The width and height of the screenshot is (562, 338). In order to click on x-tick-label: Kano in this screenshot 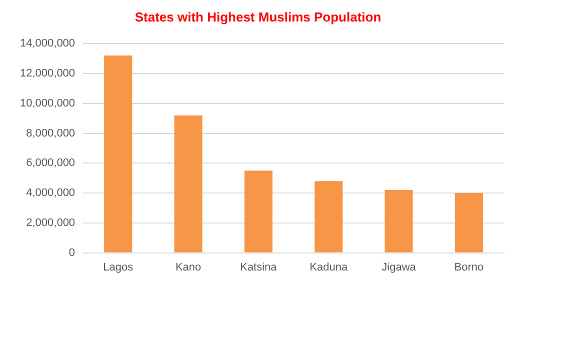, I will do `click(188, 267)`.